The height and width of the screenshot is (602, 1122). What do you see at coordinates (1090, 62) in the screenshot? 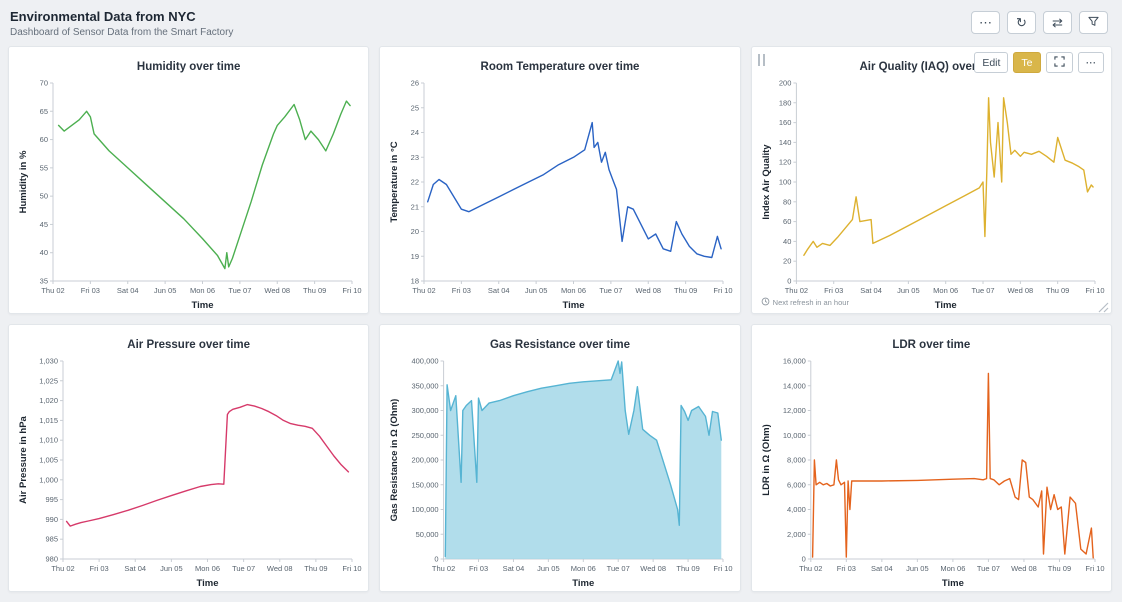
I see `panel-more-button: ⋯` at bounding box center [1090, 62].